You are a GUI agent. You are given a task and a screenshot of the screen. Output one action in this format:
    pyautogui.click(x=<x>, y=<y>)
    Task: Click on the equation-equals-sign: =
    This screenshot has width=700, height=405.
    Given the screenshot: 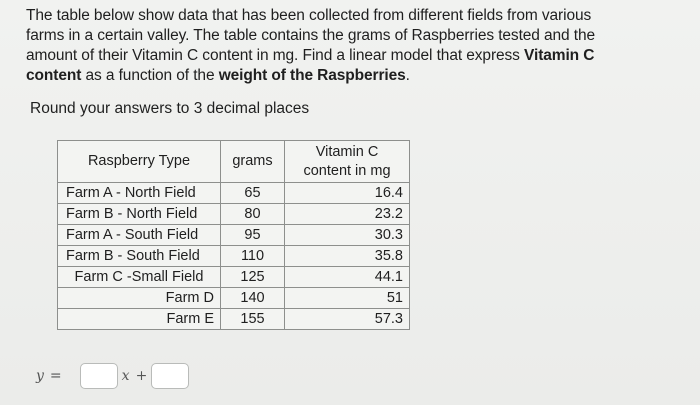 What is the action you would take?
    pyautogui.click(x=55, y=376)
    